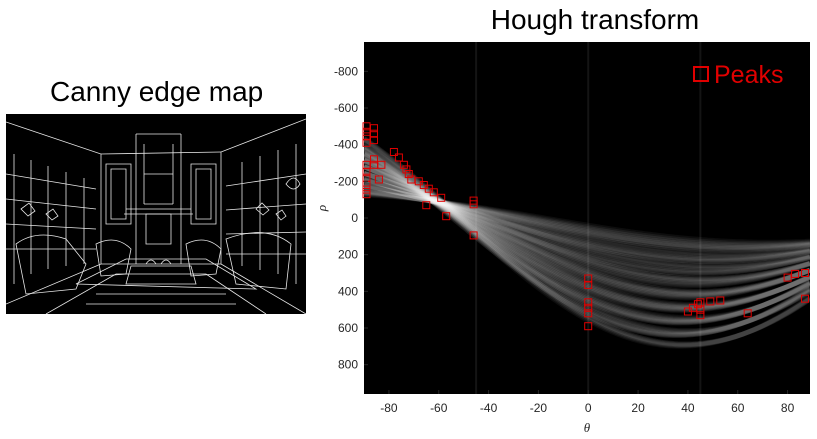 The width and height of the screenshot is (817, 439). I want to click on x-tick-label: -60, so click(439, 408).